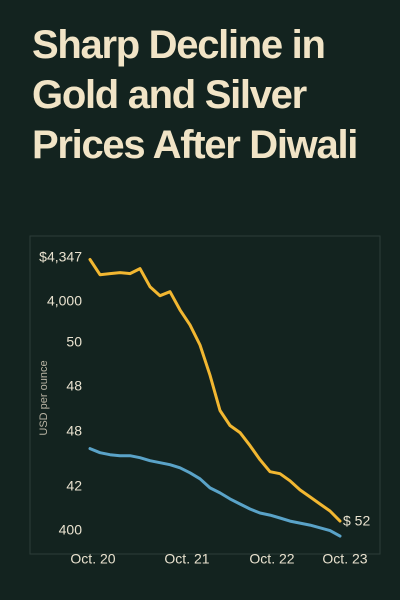 The image size is (400, 600). I want to click on y-tick-label: $4,347, so click(60, 257).